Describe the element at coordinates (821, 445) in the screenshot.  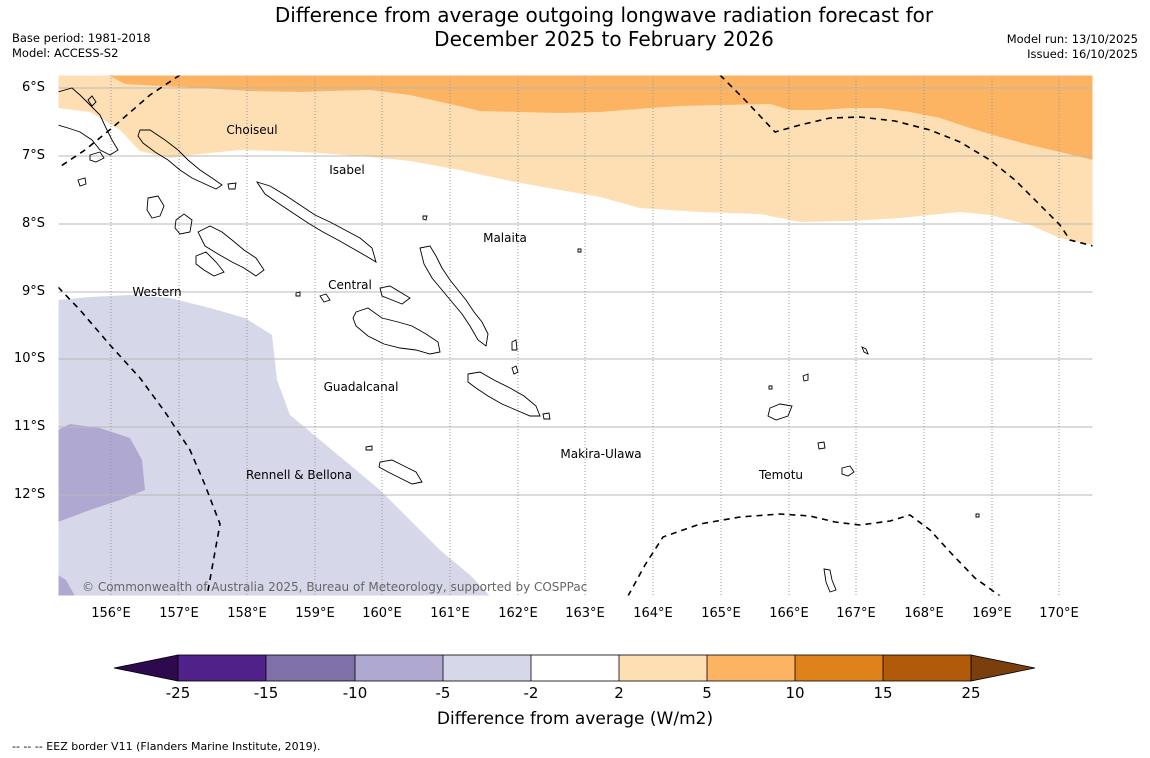
I see `island-utupua` at that location.